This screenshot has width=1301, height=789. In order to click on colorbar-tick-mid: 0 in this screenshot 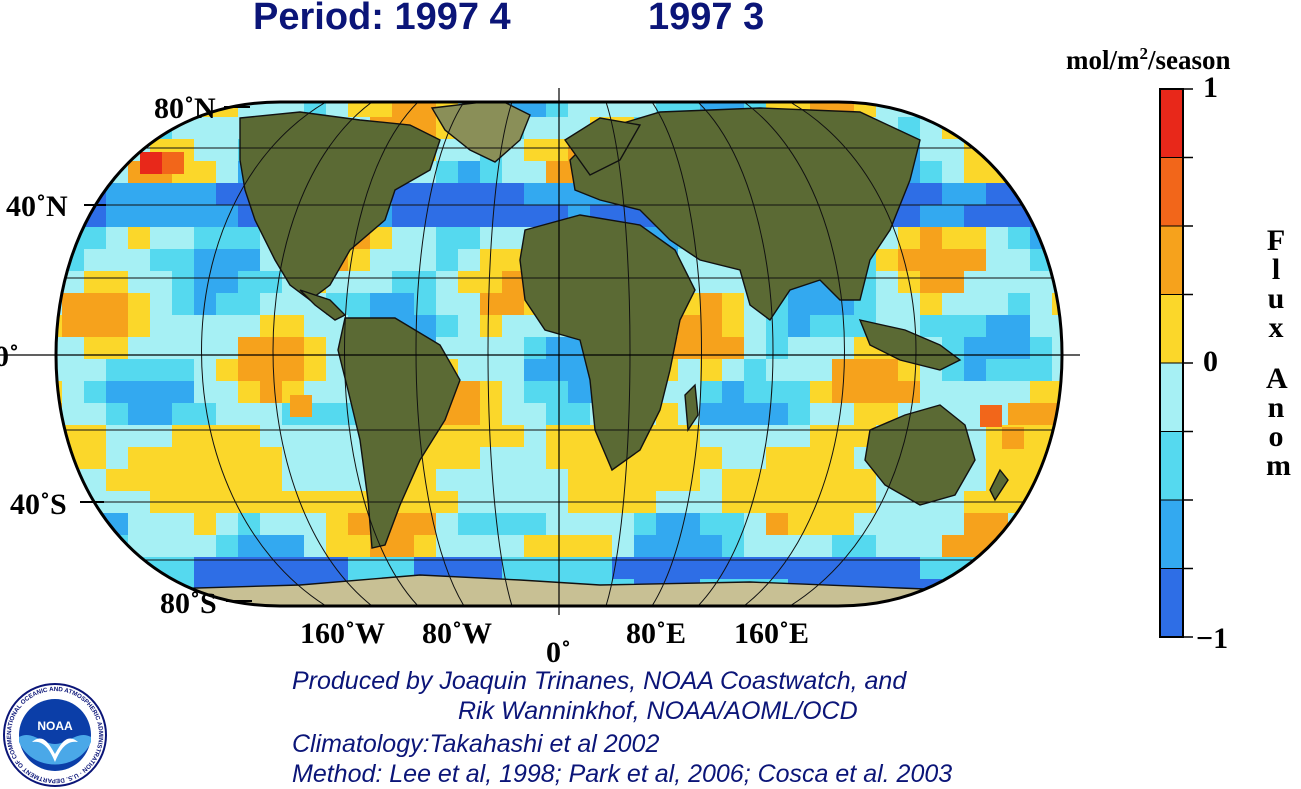, I will do `click(1210, 361)`.